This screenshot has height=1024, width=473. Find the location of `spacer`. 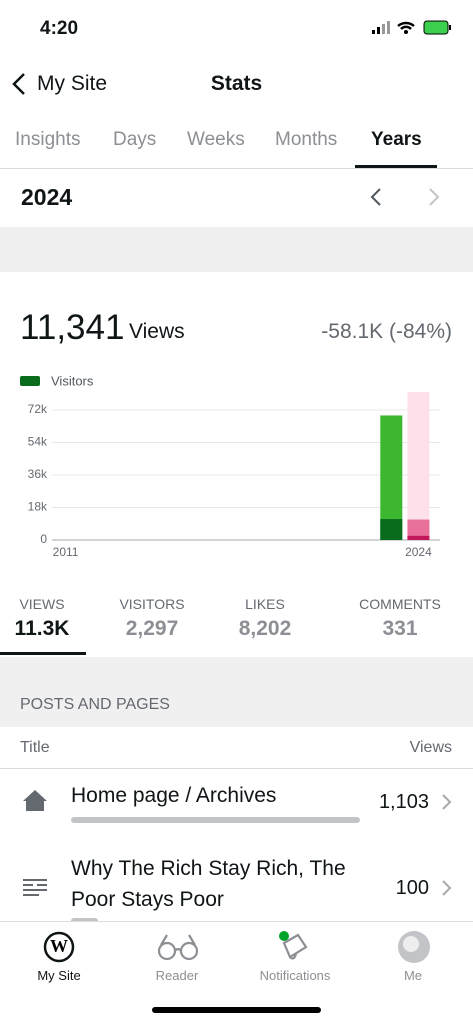

spacer is located at coordinates (236, 249).